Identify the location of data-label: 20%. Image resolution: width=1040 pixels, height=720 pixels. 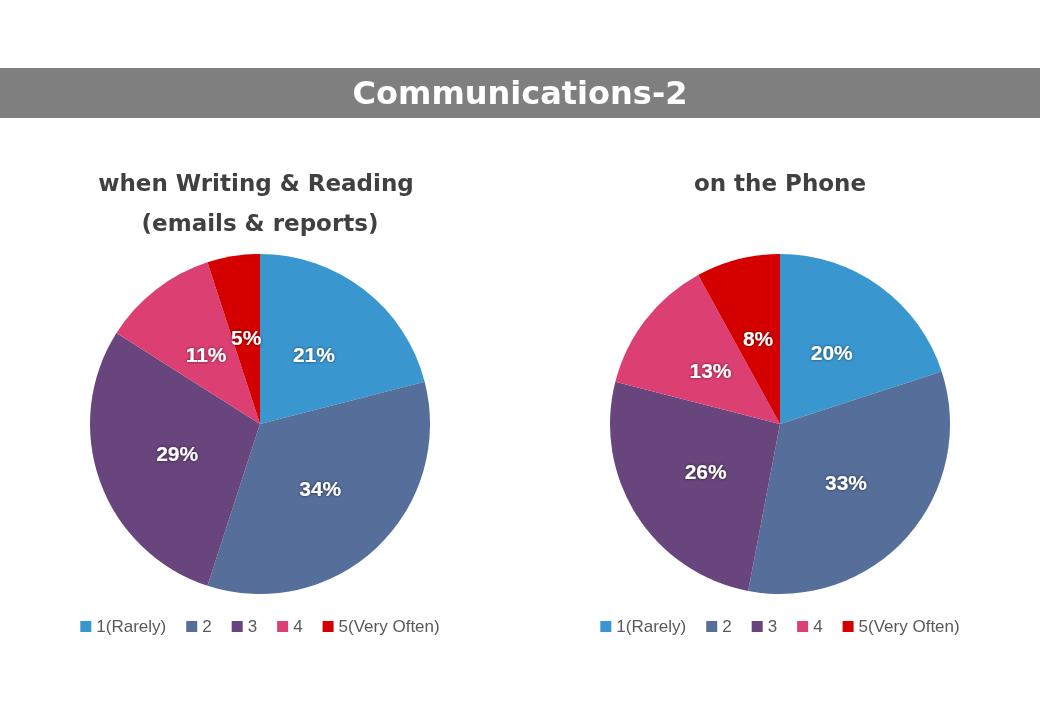
(832, 353).